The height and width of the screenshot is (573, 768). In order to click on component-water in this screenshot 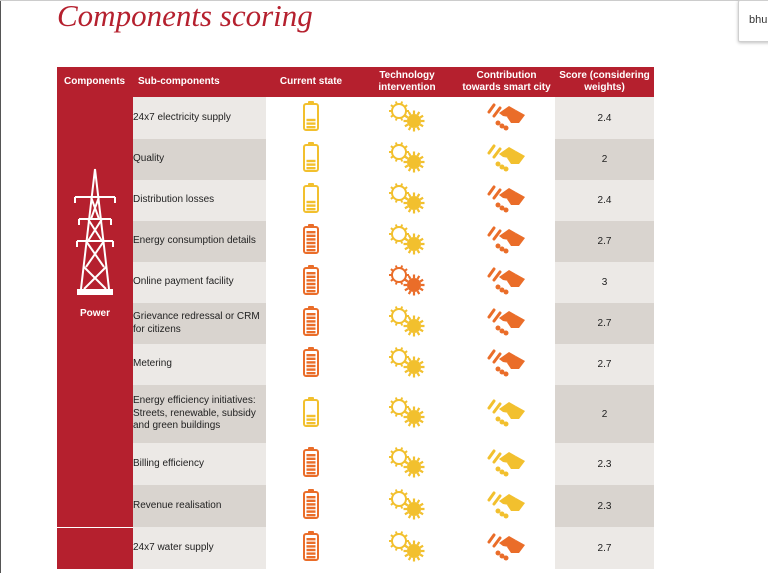, I will do `click(95, 548)`.